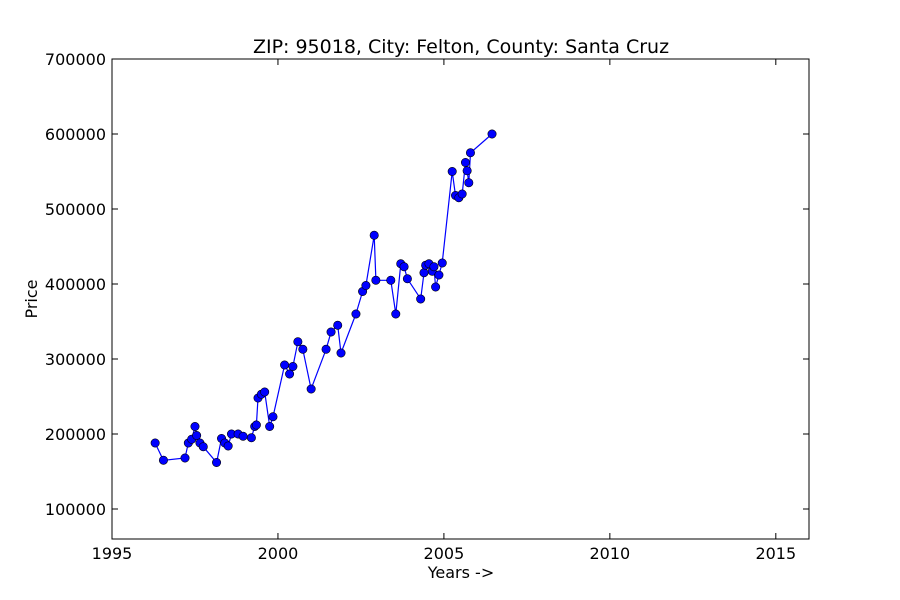 The width and height of the screenshot is (900, 600). What do you see at coordinates (278, 553) in the screenshot?
I see `x-tick-label: 2000` at bounding box center [278, 553].